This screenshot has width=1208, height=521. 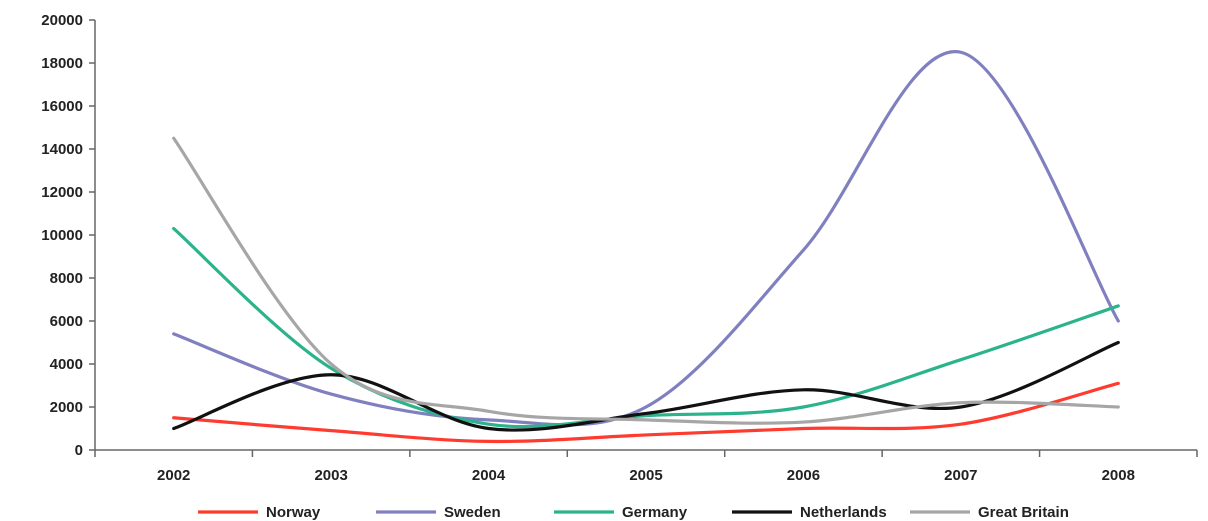 What do you see at coordinates (655, 512) in the screenshot?
I see `legend-label-germany: Germany` at bounding box center [655, 512].